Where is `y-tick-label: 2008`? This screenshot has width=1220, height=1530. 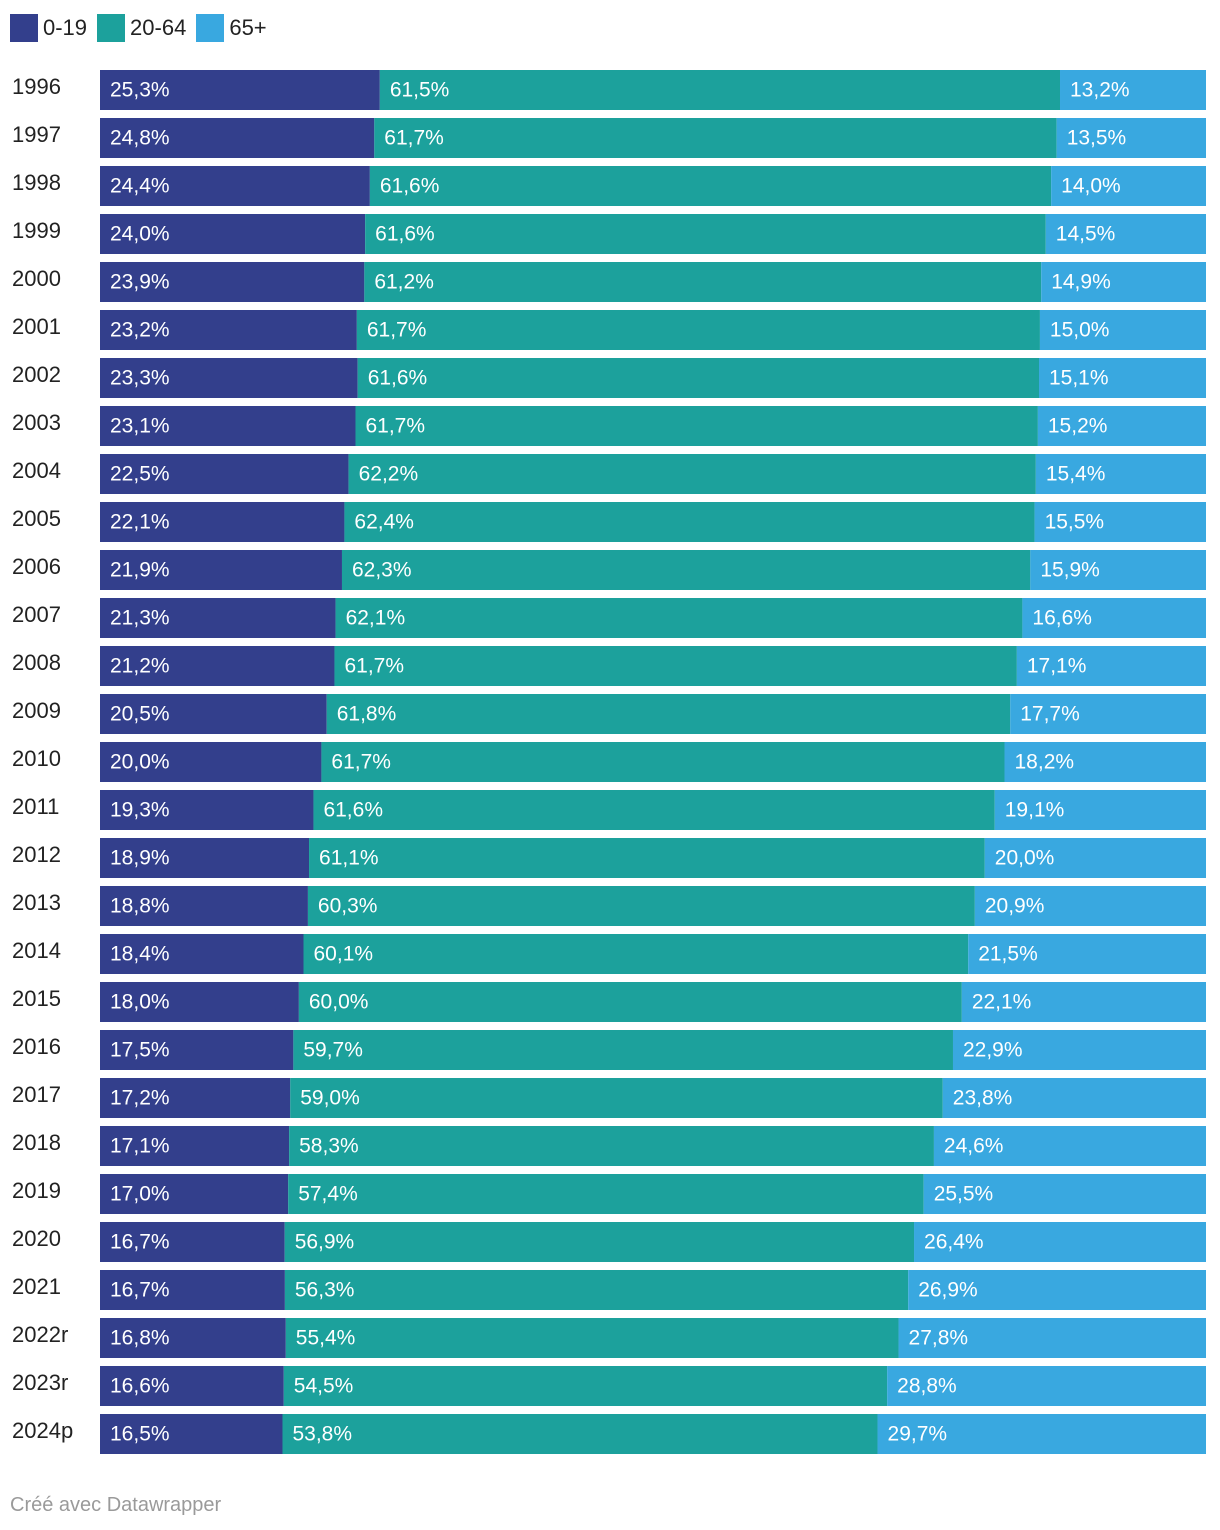 y-tick-label: 2008 is located at coordinates (36, 662).